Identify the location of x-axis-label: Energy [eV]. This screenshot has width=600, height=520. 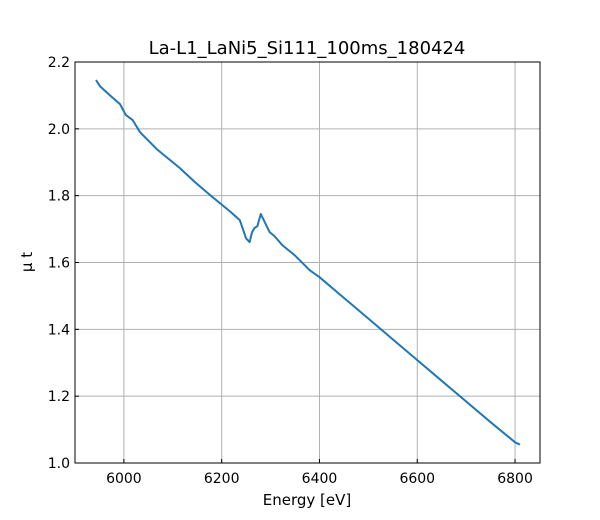
(307, 500).